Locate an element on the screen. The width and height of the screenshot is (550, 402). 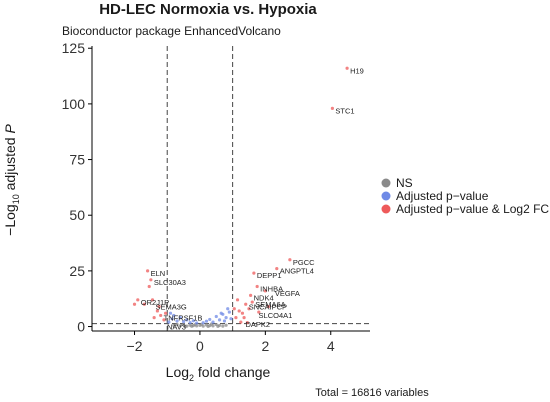
gene-label: ELN is located at coordinates (158, 273).